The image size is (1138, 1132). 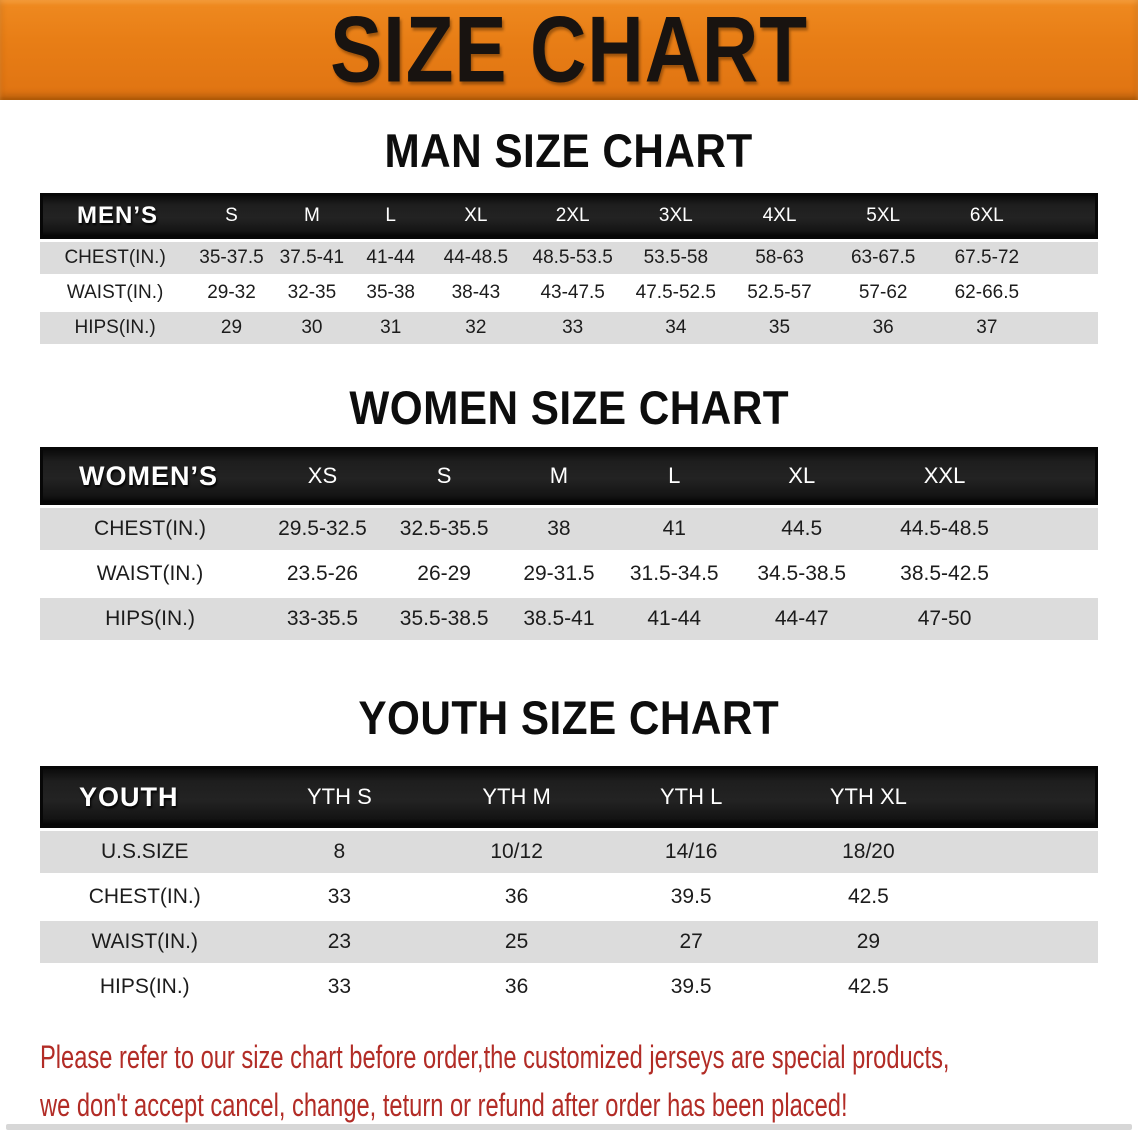 I want to click on youth-row-chest: CHEST(IN.) 33 36 39.5 42.5, so click(x=569, y=897).